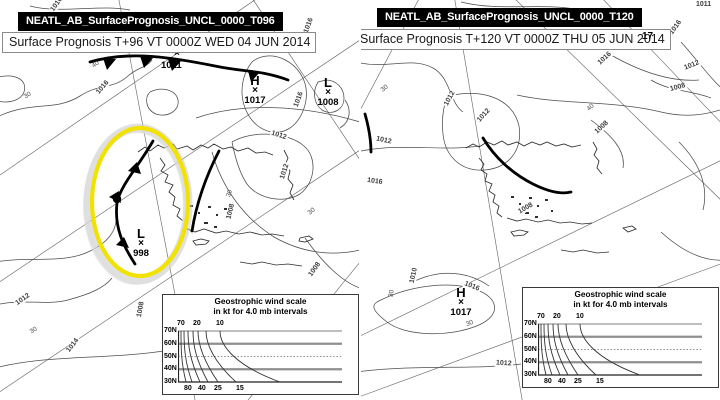  I want to click on chart-tag-label: NEATL_AB_SurfacePrognosis_UNCL_0000_T120, so click(509, 17).